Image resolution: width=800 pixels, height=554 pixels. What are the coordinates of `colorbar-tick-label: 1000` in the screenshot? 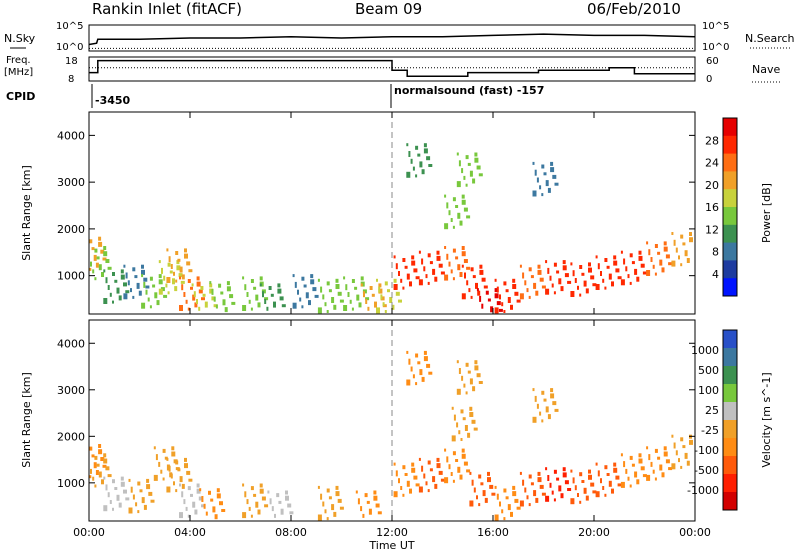 It's located at (705, 350).